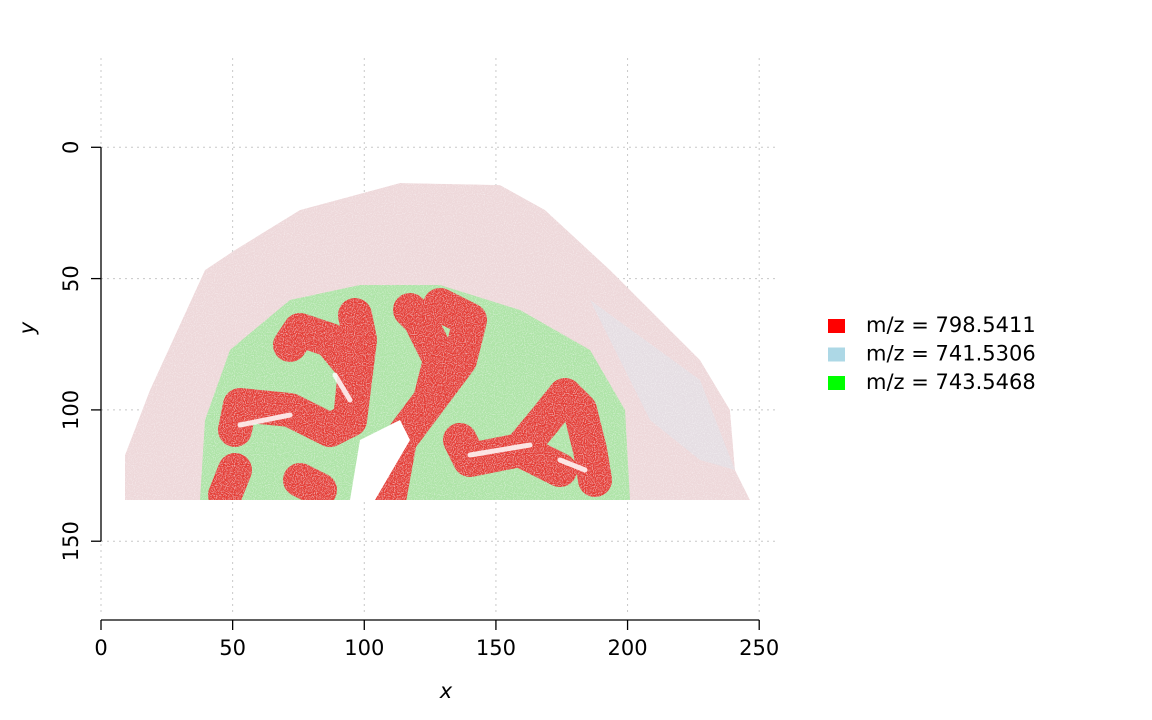 The height and width of the screenshot is (720, 1152). What do you see at coordinates (951, 354) in the screenshot?
I see `legend-label: m/z = 741.5306` at bounding box center [951, 354].